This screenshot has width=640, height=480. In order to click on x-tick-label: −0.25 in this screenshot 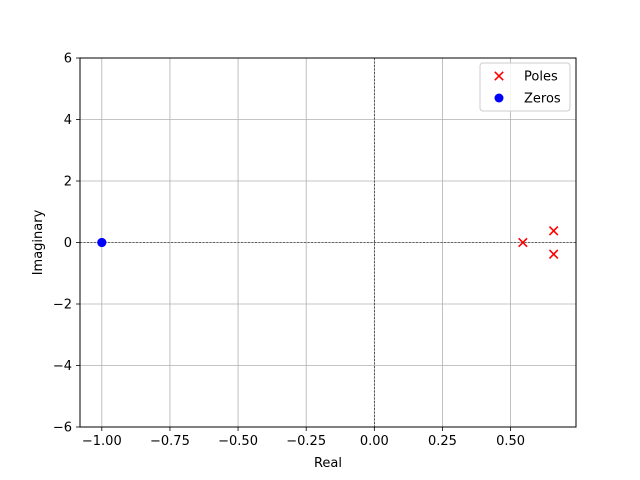, I will do `click(306, 441)`.